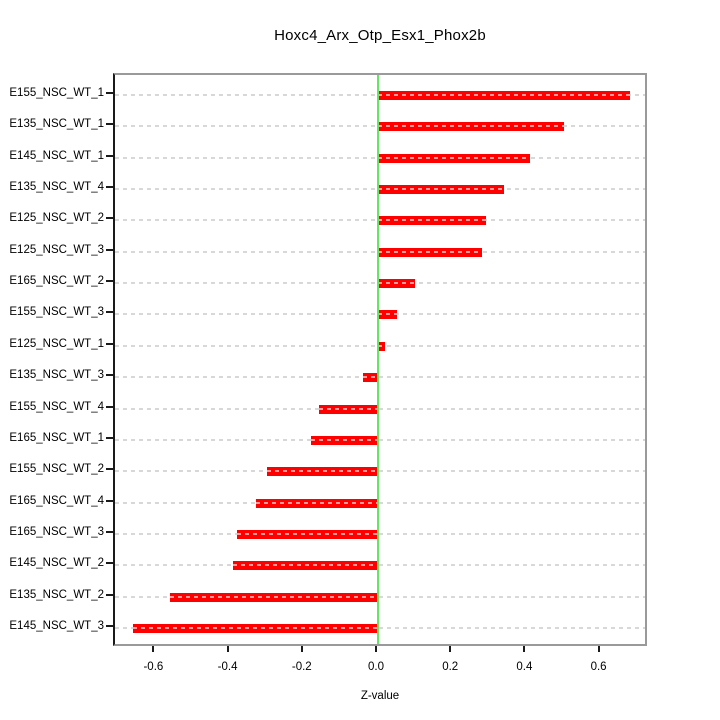  Describe the element at coordinates (56, 625) in the screenshot. I see `y-axis-label: E145_NSC_WT_3` at that location.